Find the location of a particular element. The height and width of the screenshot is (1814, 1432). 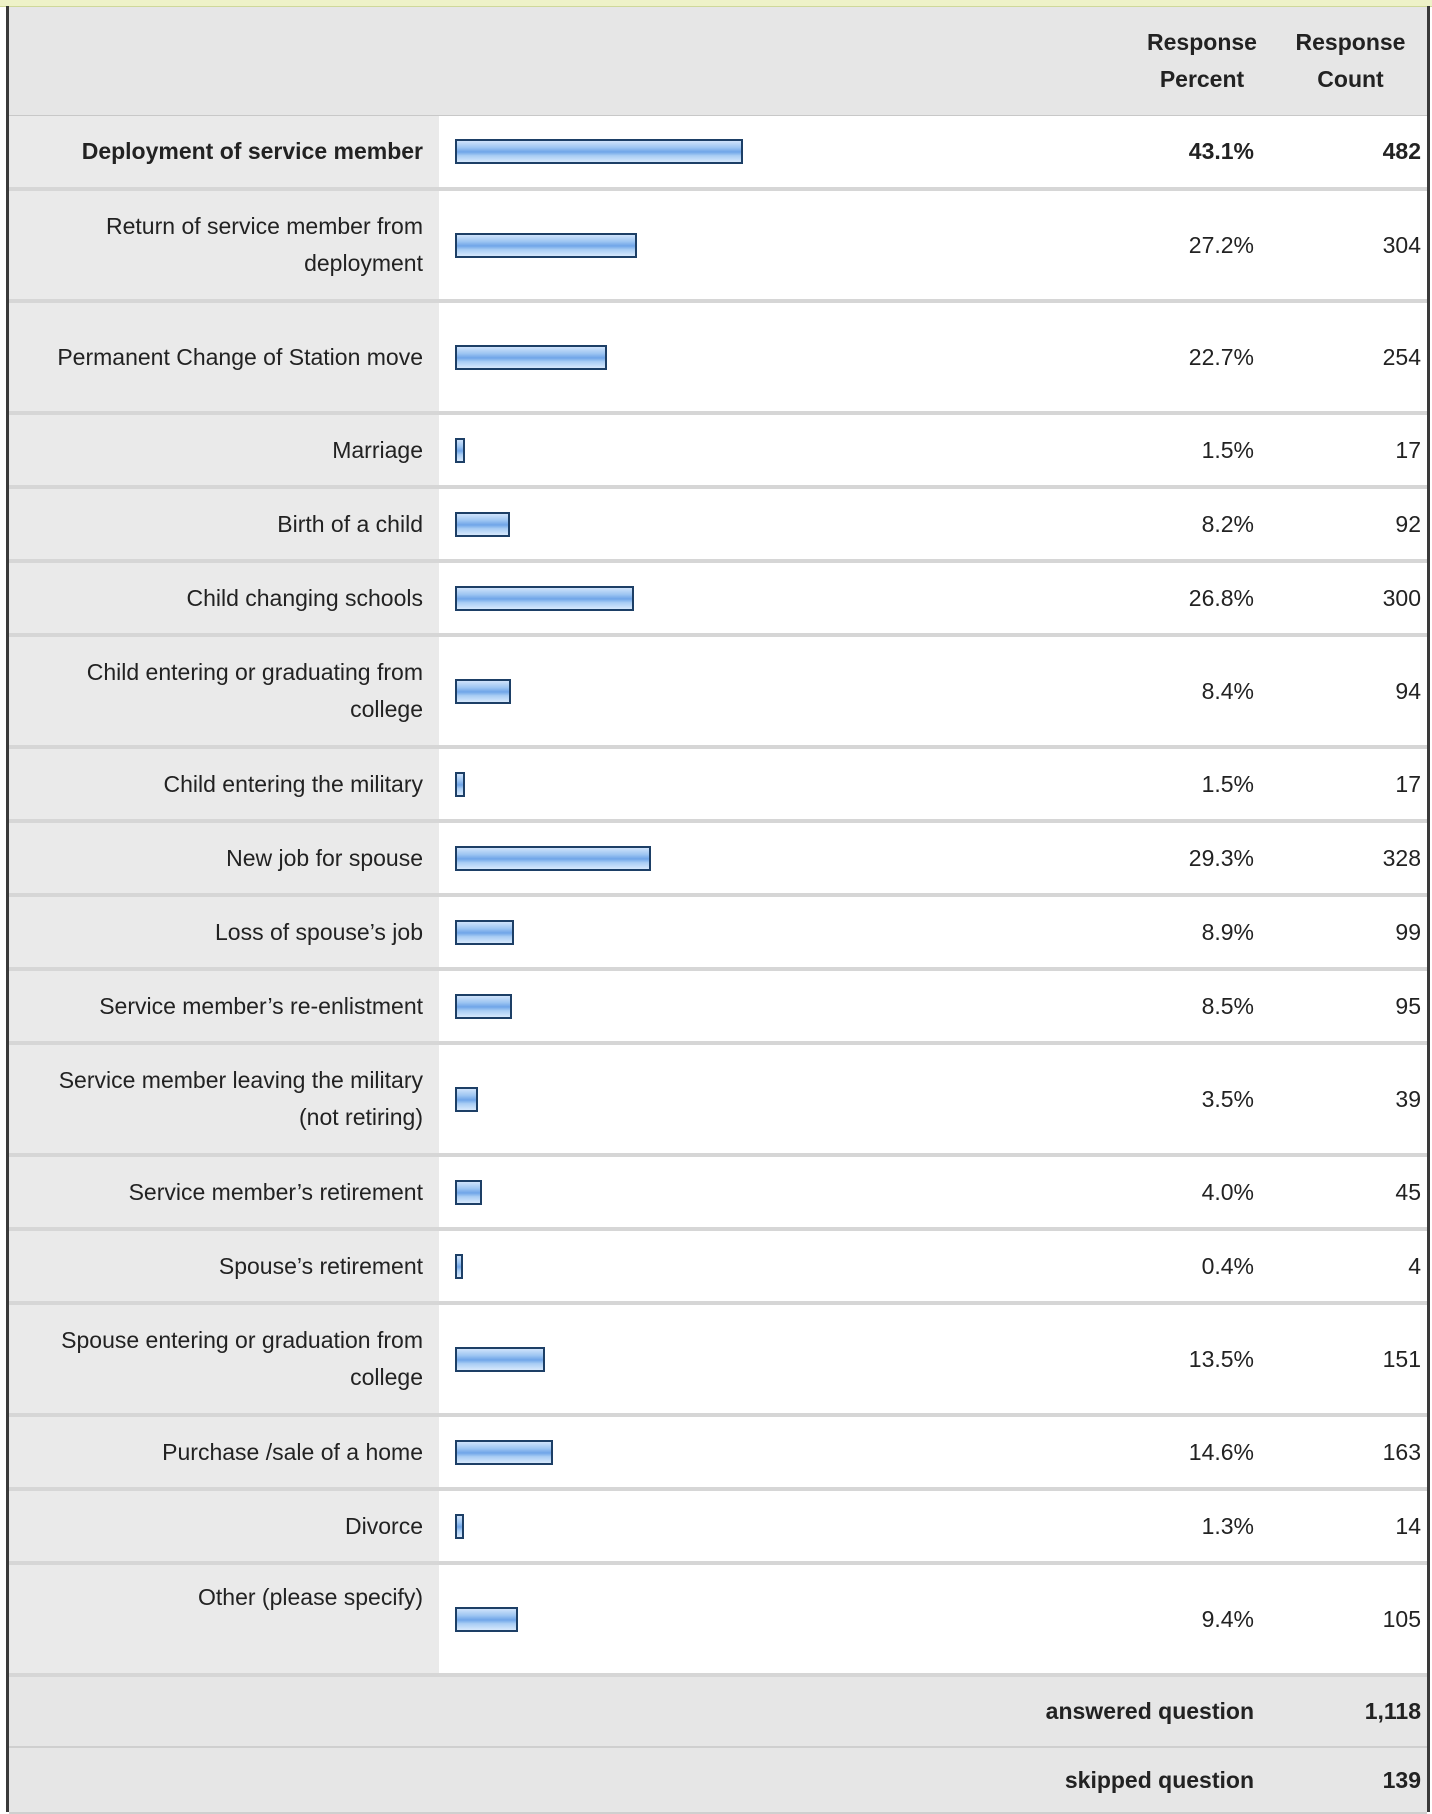

response-count: 328 is located at coordinates (1350, 859).